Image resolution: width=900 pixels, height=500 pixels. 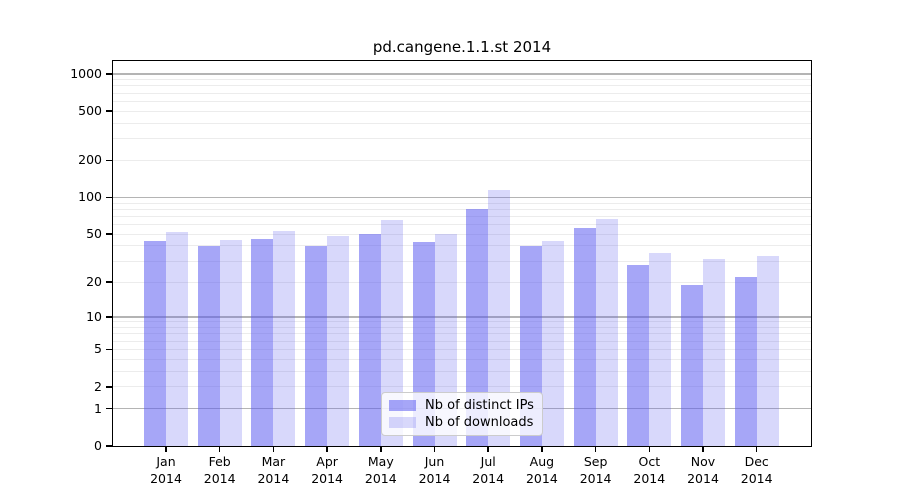 What do you see at coordinates (273, 461) in the screenshot?
I see `month-label: Mar` at bounding box center [273, 461].